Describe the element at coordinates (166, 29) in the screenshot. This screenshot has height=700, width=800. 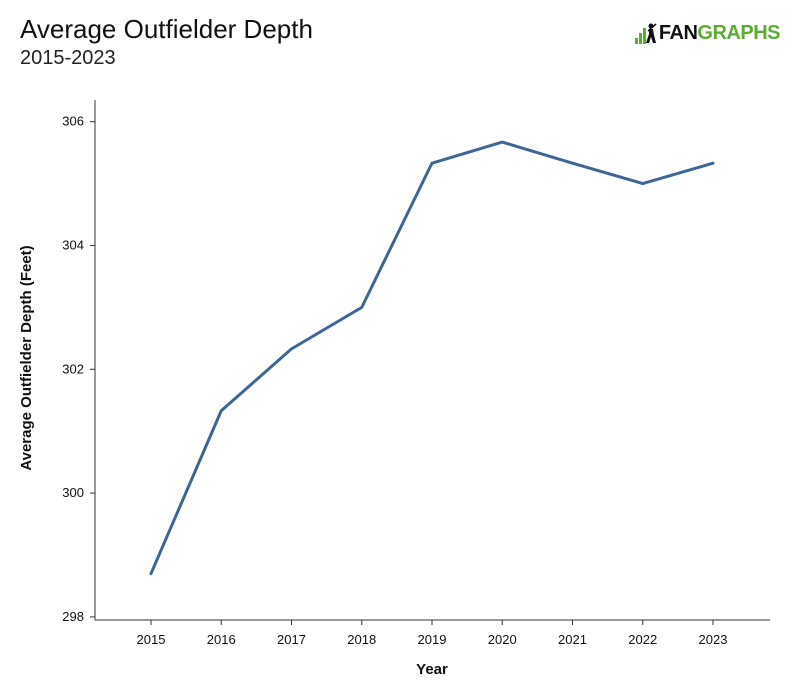
I see `chart-title: Average Outfielder Depth` at that location.